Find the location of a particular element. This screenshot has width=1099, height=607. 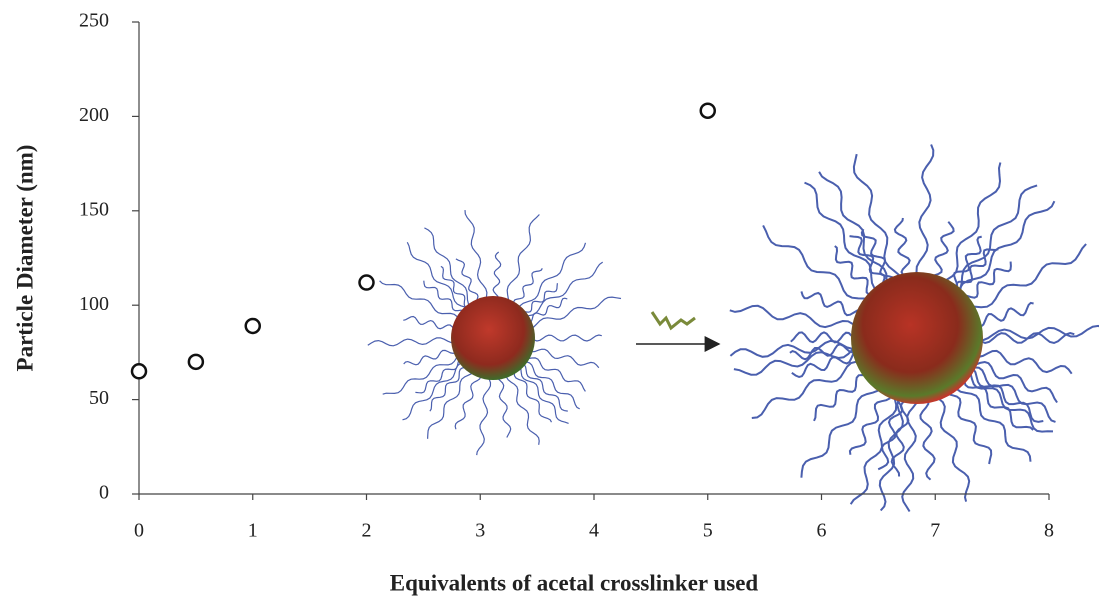

x-tick-label: 5 is located at coordinates (708, 531).